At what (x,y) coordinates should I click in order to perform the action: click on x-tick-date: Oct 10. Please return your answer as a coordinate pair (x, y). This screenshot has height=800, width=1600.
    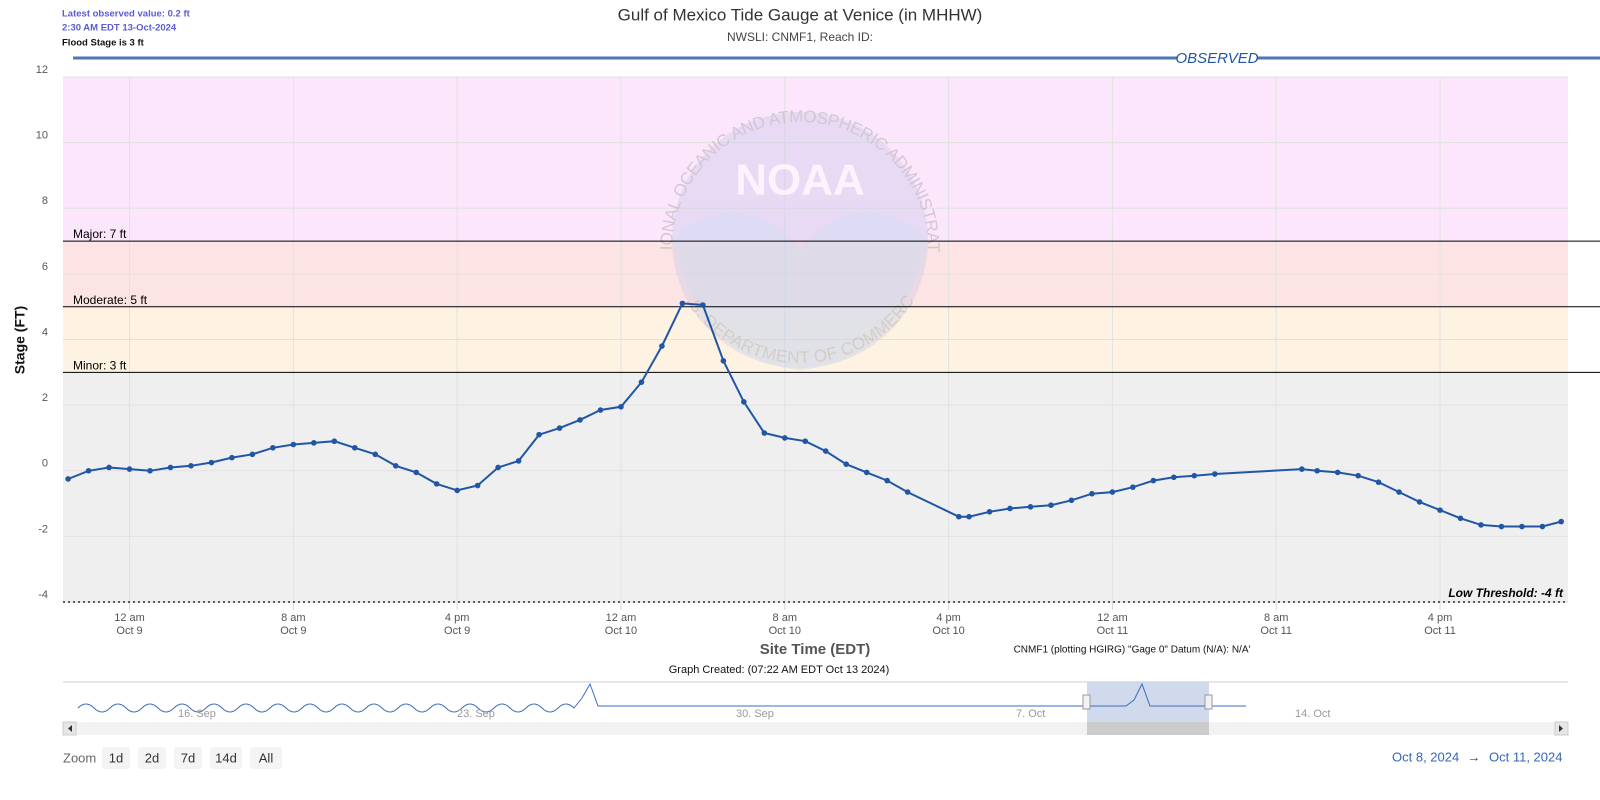
    Looking at the image, I should click on (948, 631).